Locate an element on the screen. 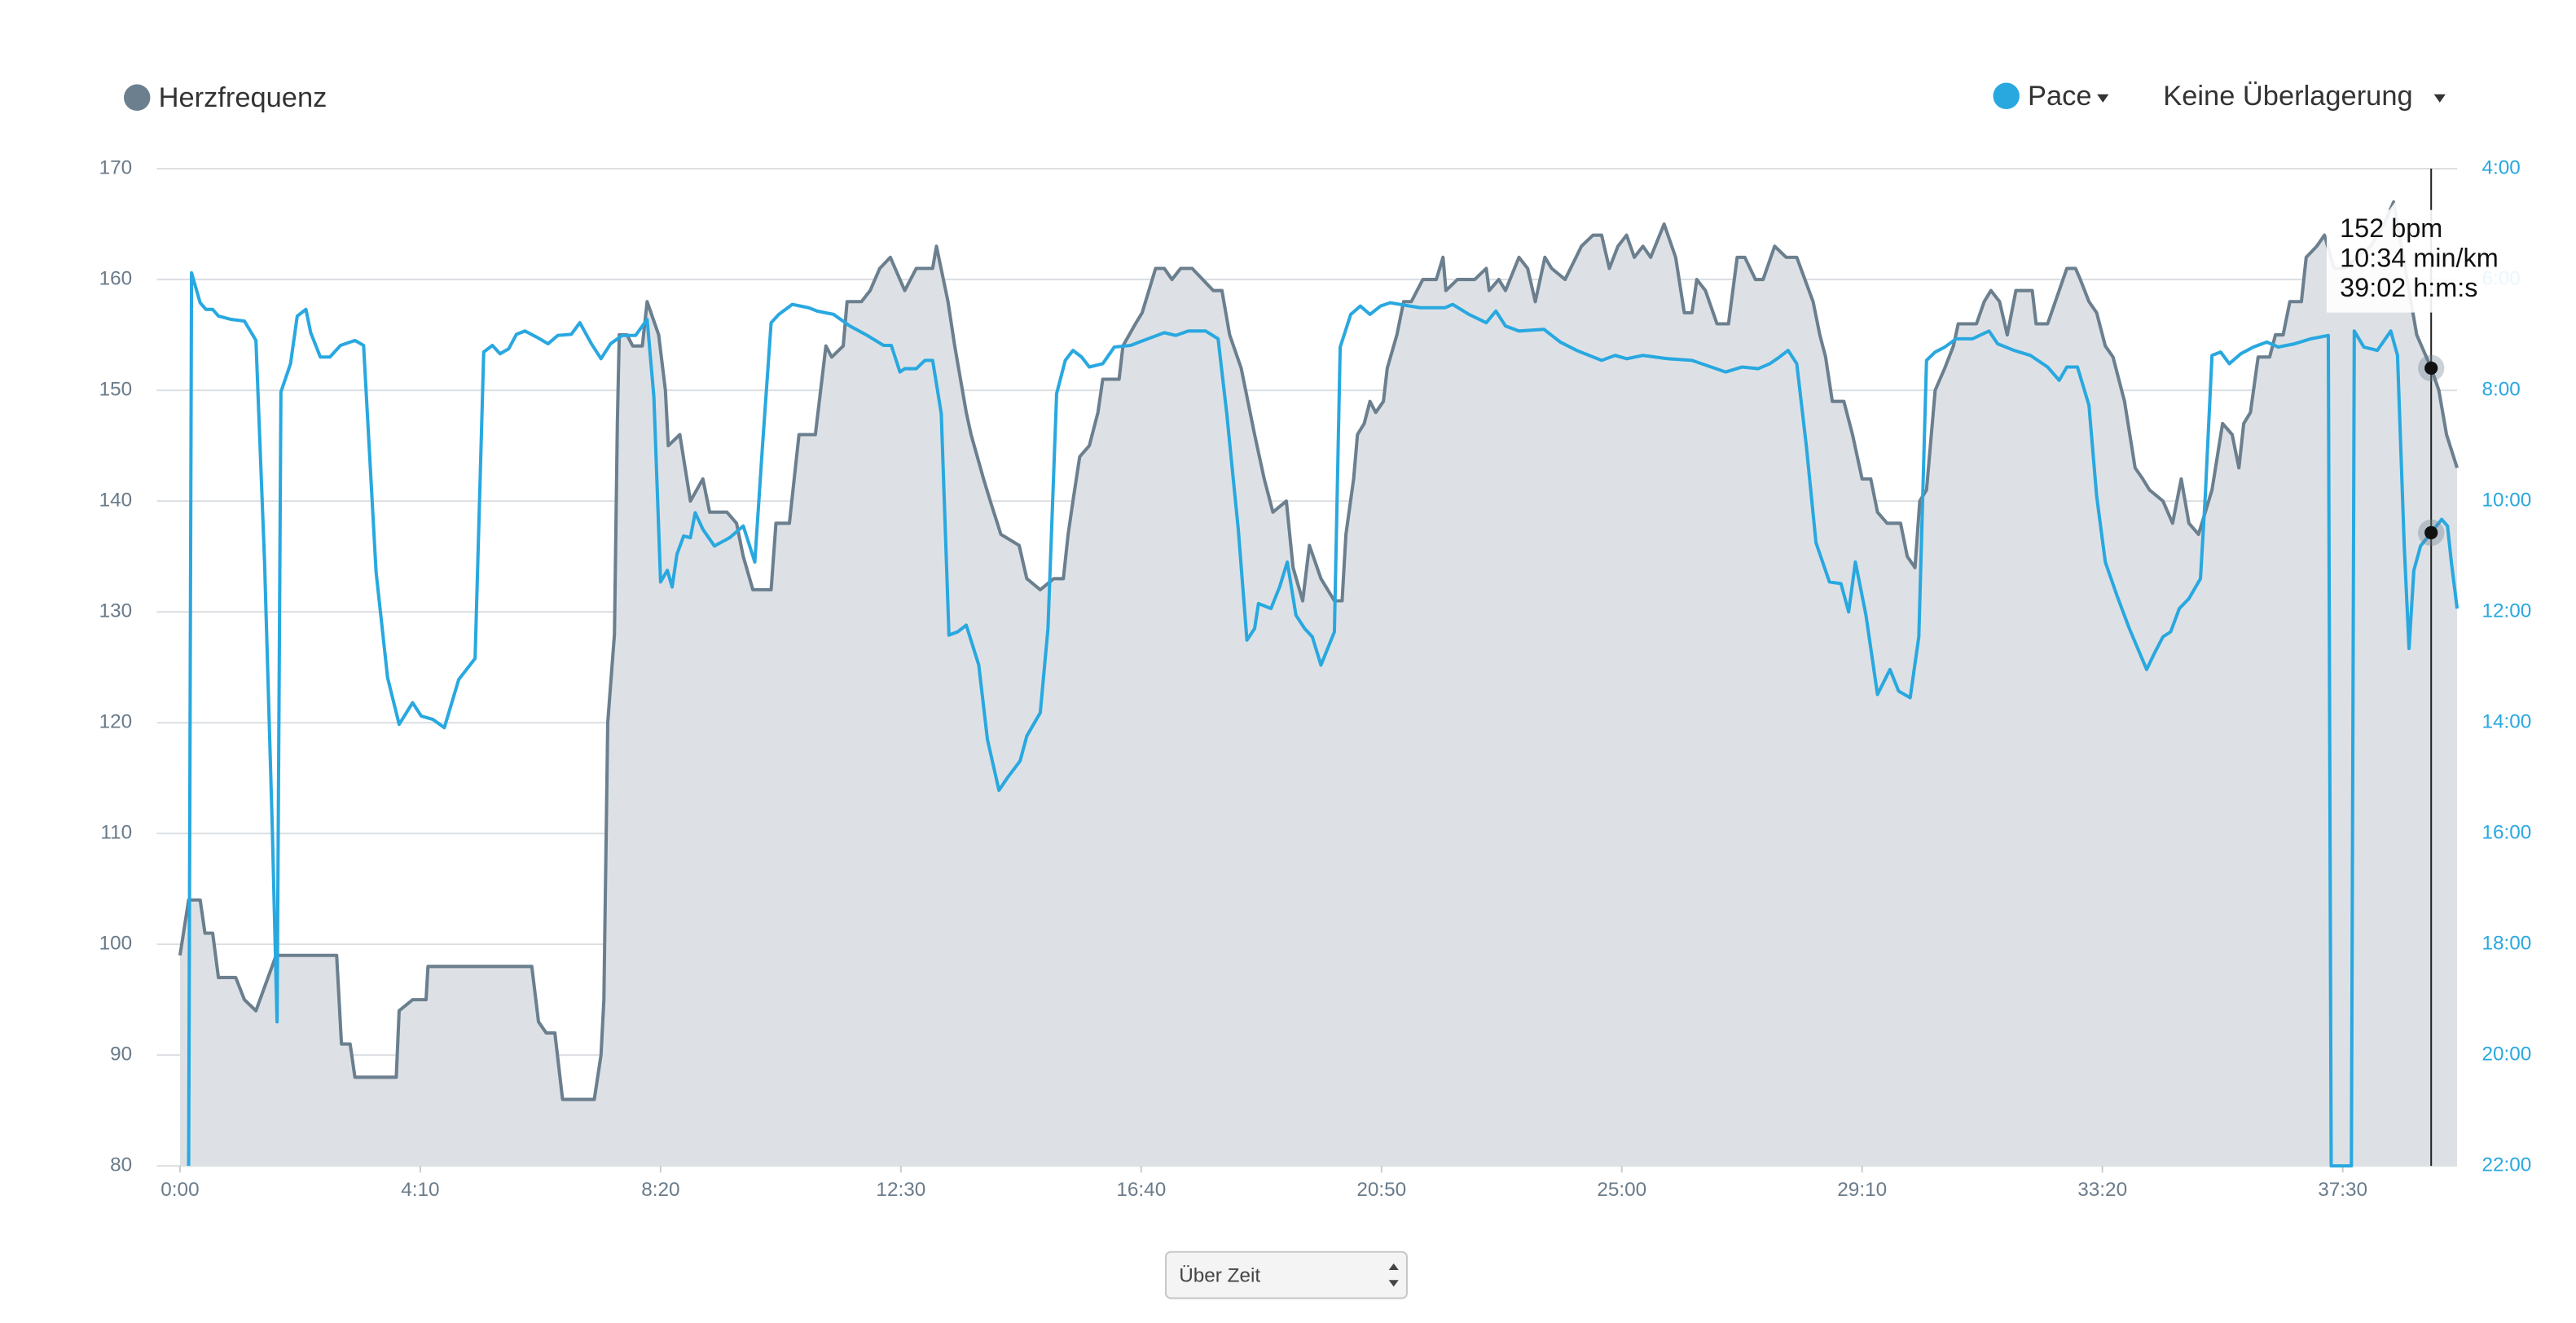 The height and width of the screenshot is (1323, 2576). overlay-select: Keine Überlagerung is located at coordinates (2304, 96).